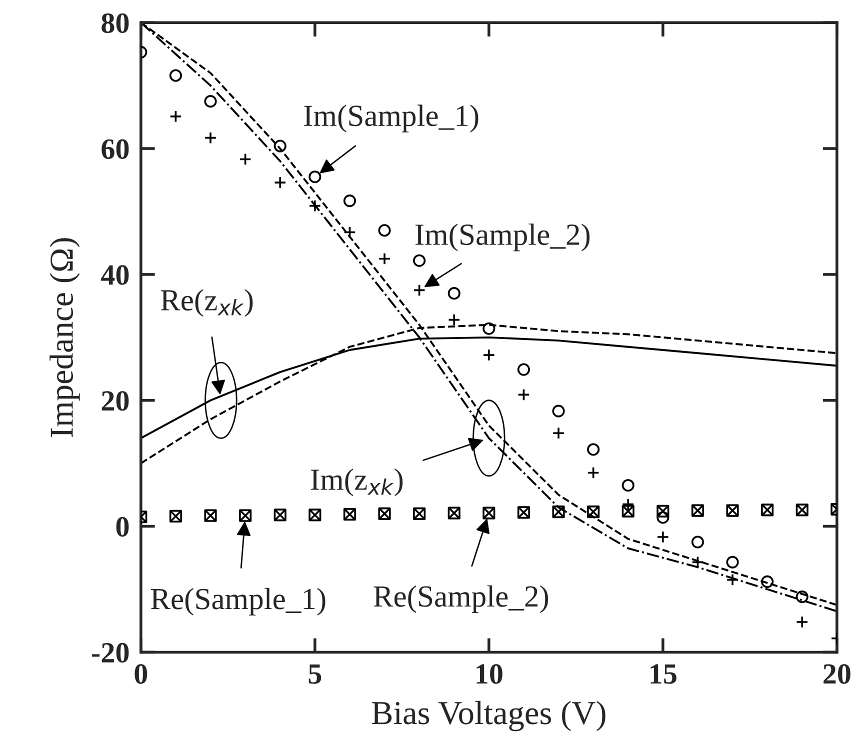 This screenshot has height=754, width=854. Describe the element at coordinates (663, 674) in the screenshot. I see `x-tick-label: 15` at that location.